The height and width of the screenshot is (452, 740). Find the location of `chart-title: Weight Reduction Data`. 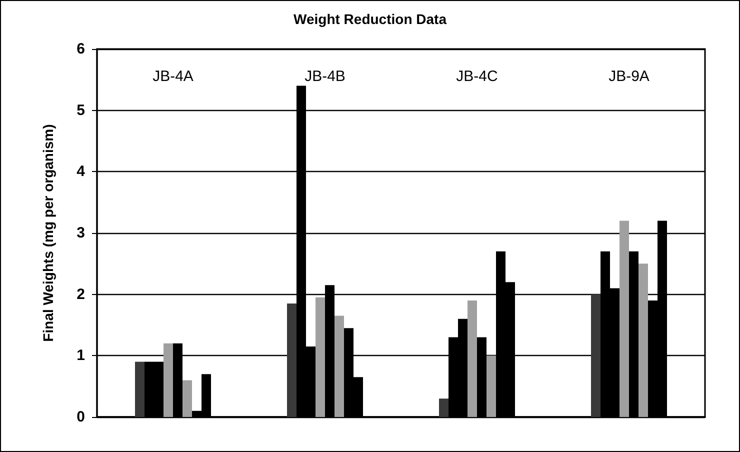

chart-title: Weight Reduction Data is located at coordinates (370, 19).